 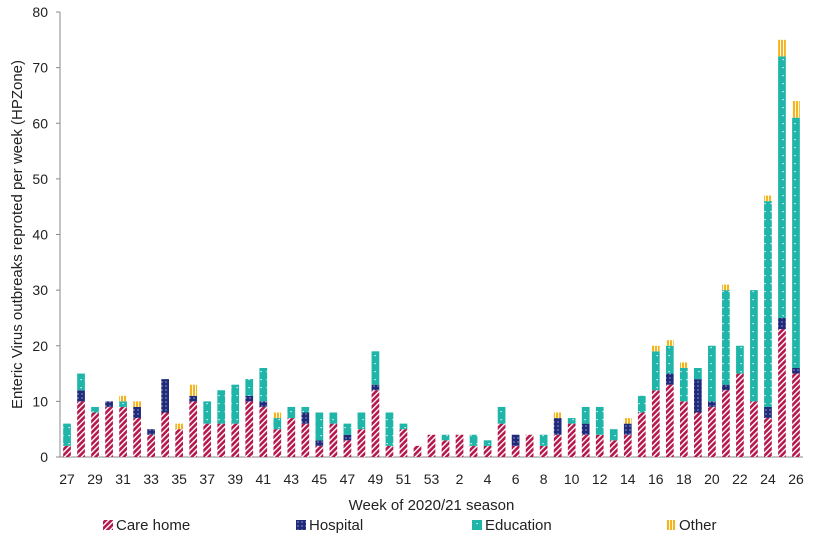 I want to click on legend-swatch-other, so click(x=671, y=525).